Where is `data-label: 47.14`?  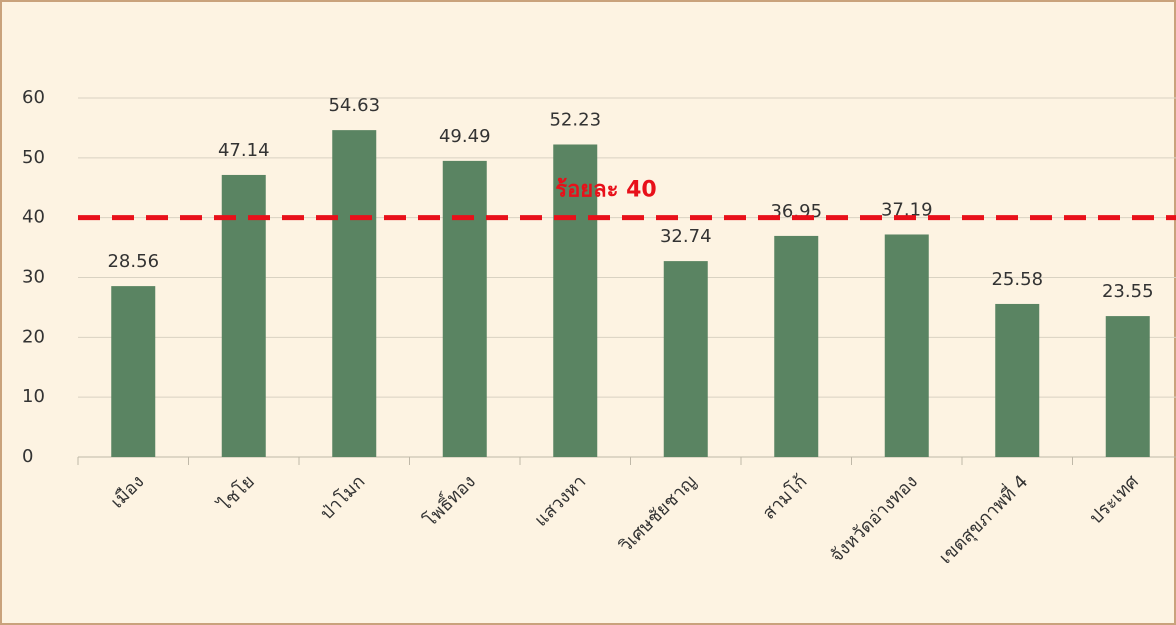 data-label: 47.14 is located at coordinates (244, 150).